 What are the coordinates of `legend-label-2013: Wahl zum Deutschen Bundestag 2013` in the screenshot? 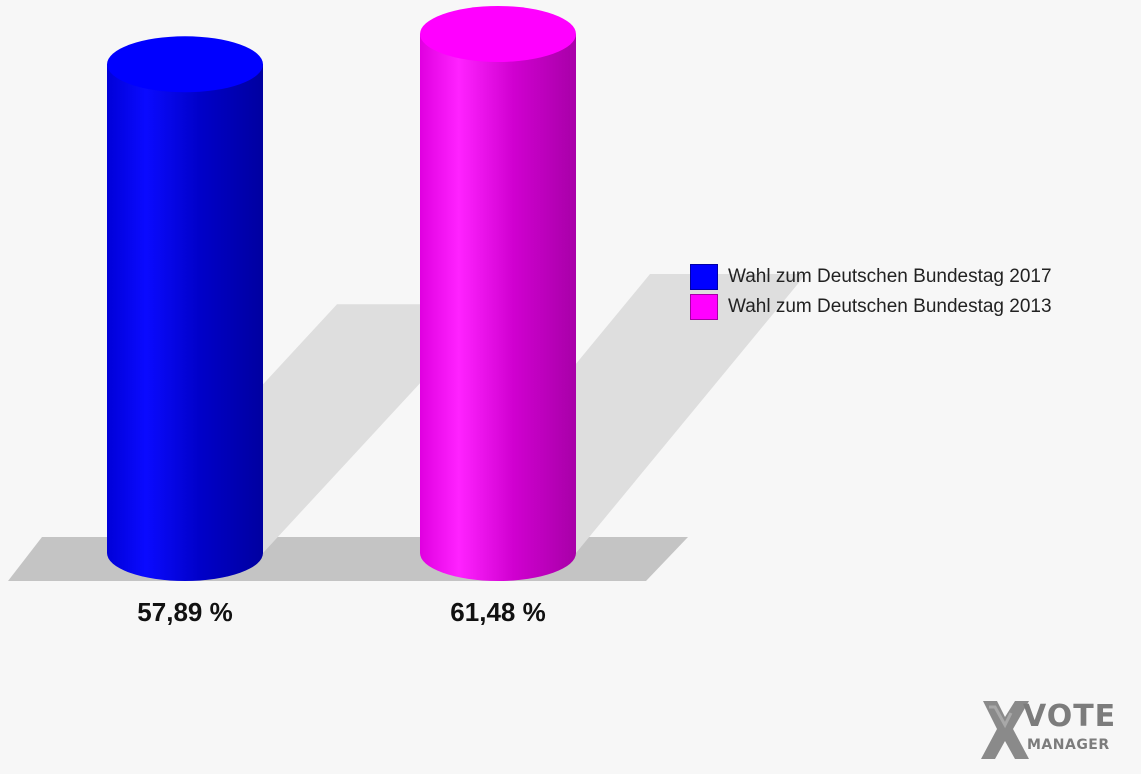 It's located at (890, 306).